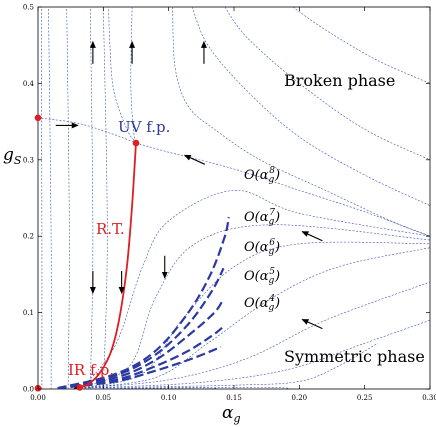  I want to click on y-axis-label-main: g, so click(8, 155).